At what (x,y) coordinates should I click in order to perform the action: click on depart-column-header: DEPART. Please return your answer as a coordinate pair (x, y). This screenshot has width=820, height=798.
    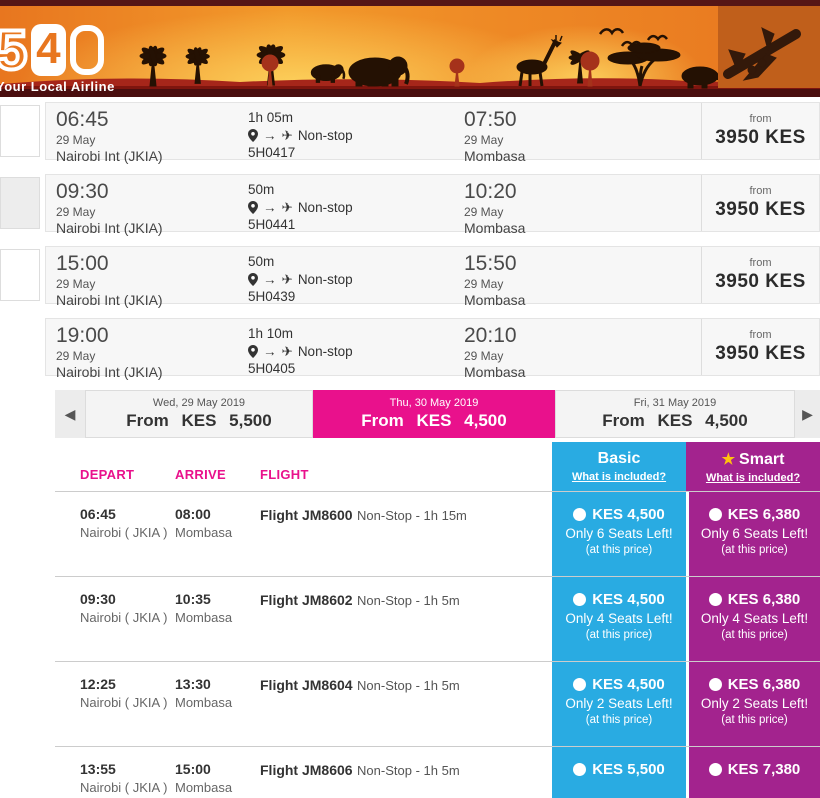
    Looking at the image, I should click on (107, 474).